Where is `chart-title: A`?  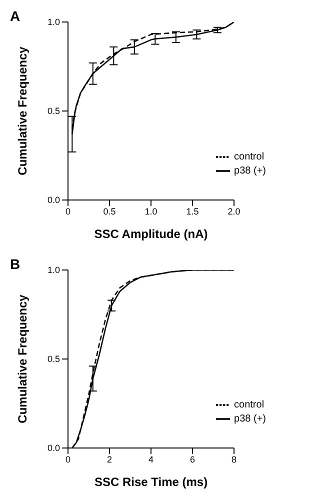 chart-title: A is located at coordinates (15, 16).